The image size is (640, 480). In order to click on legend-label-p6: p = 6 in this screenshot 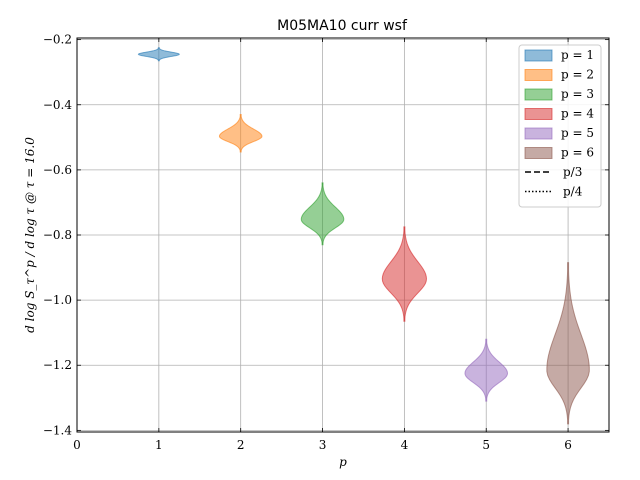, I will do `click(577, 153)`.